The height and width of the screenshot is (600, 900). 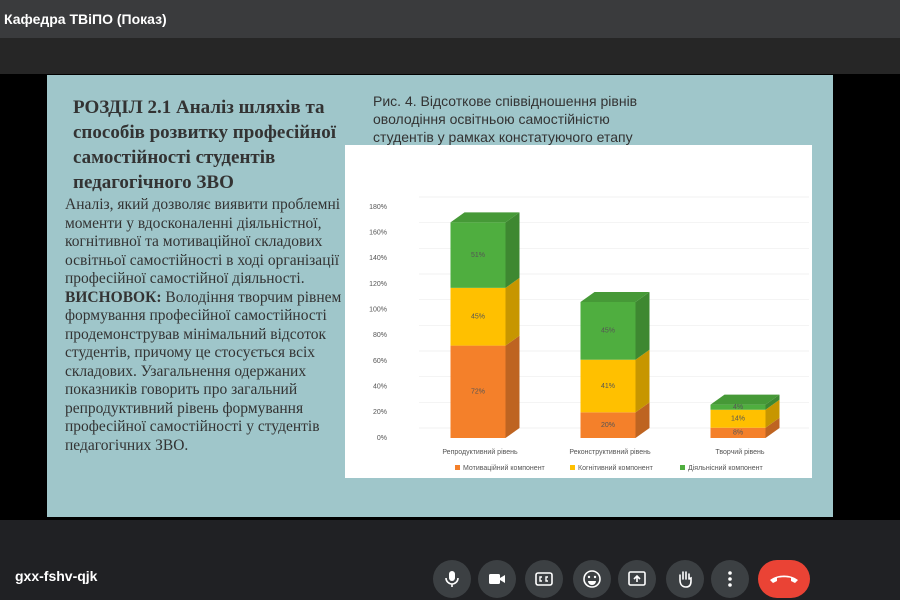 What do you see at coordinates (56, 576) in the screenshot?
I see `meeting-code: gxx-fshv-qjk` at bounding box center [56, 576].